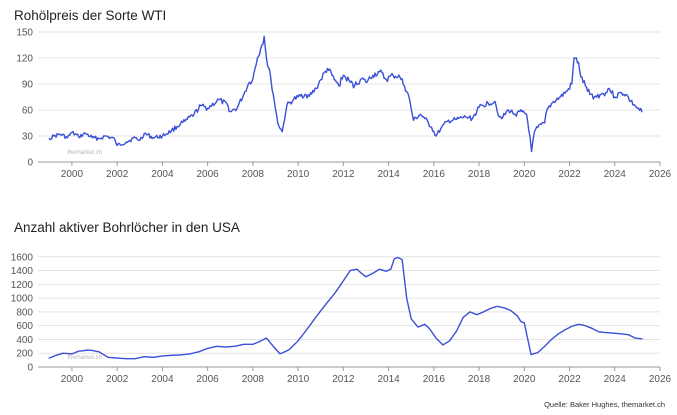 The image size is (677, 415). Describe the element at coordinates (28, 137) in the screenshot. I see `y-tick-label: 30` at that location.